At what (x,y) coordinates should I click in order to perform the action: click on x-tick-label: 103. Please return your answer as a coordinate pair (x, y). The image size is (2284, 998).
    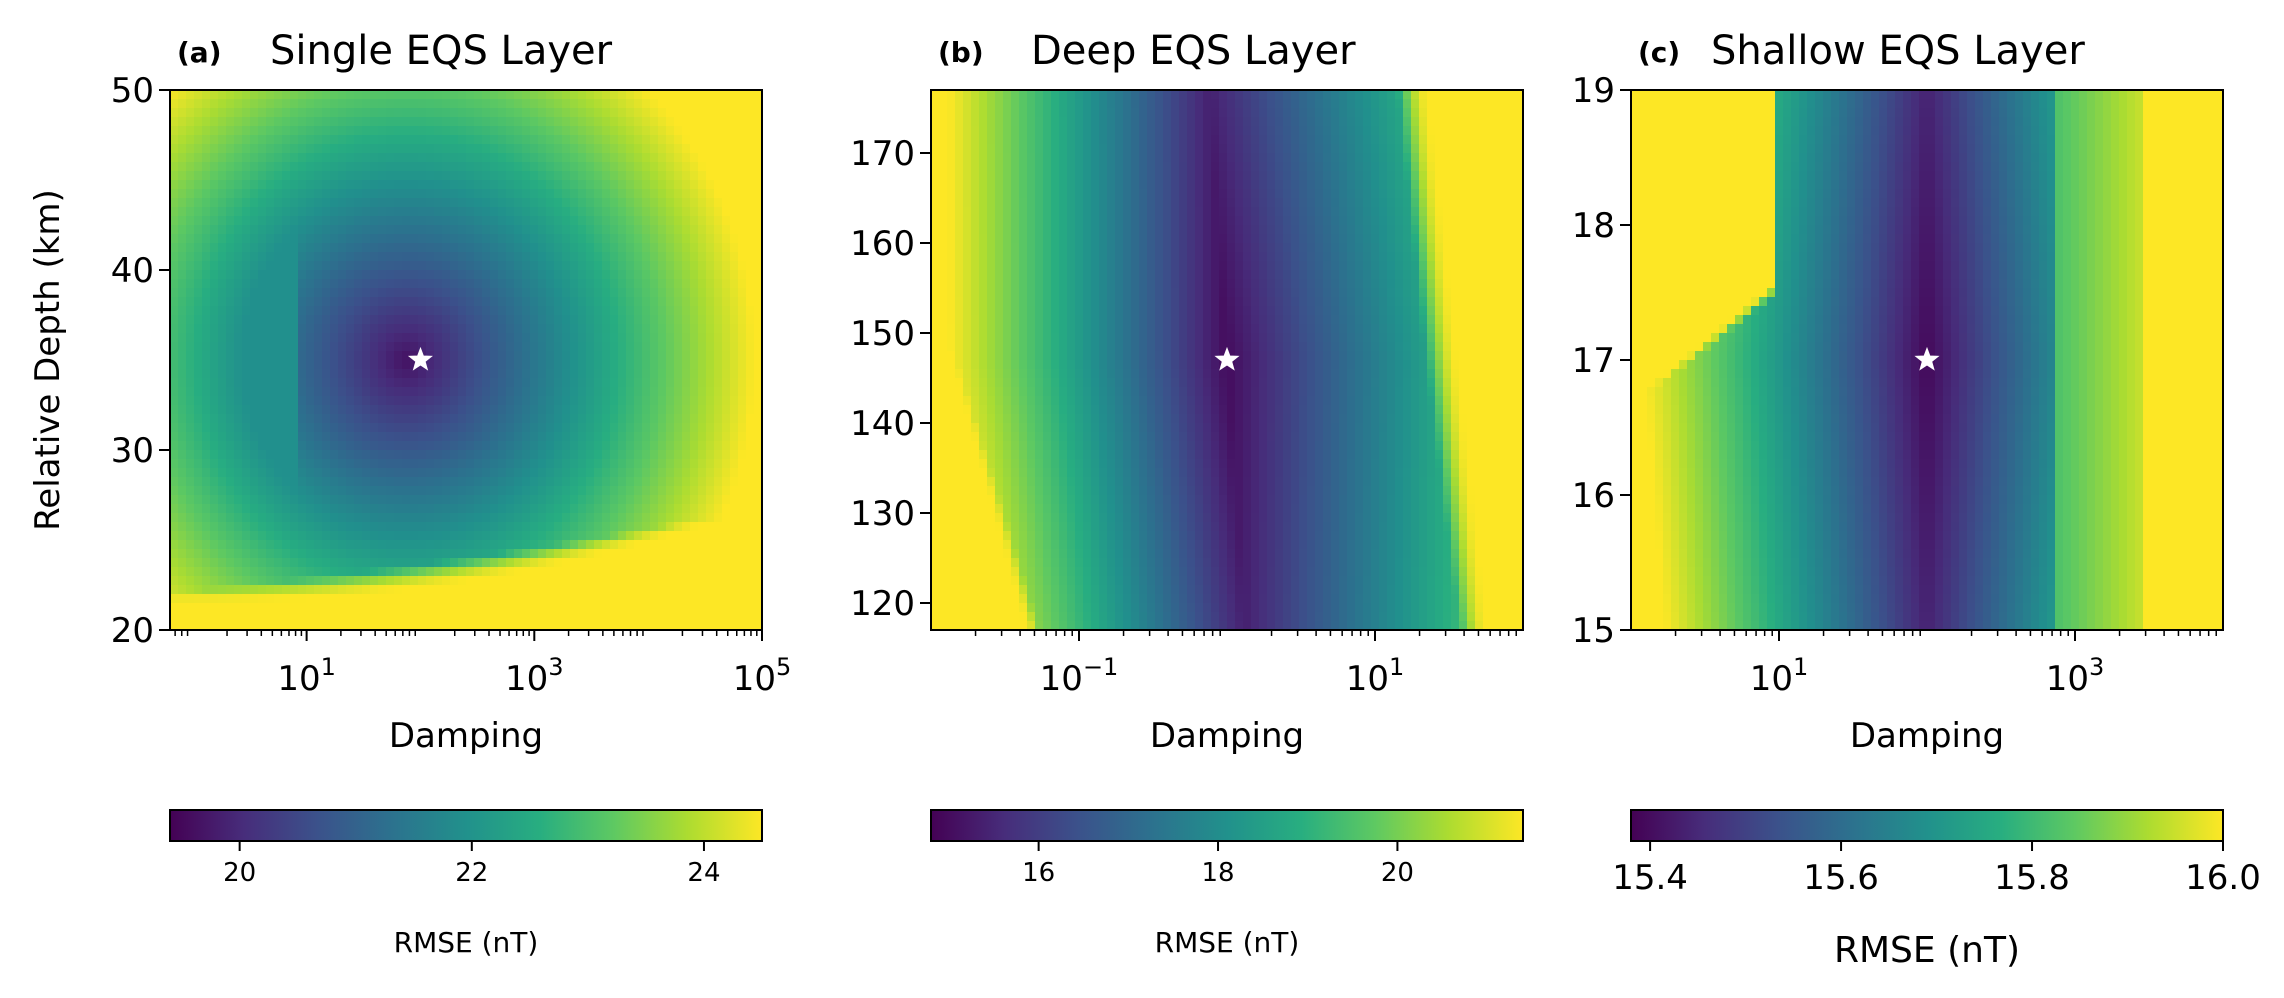
    Looking at the image, I should click on (534, 676).